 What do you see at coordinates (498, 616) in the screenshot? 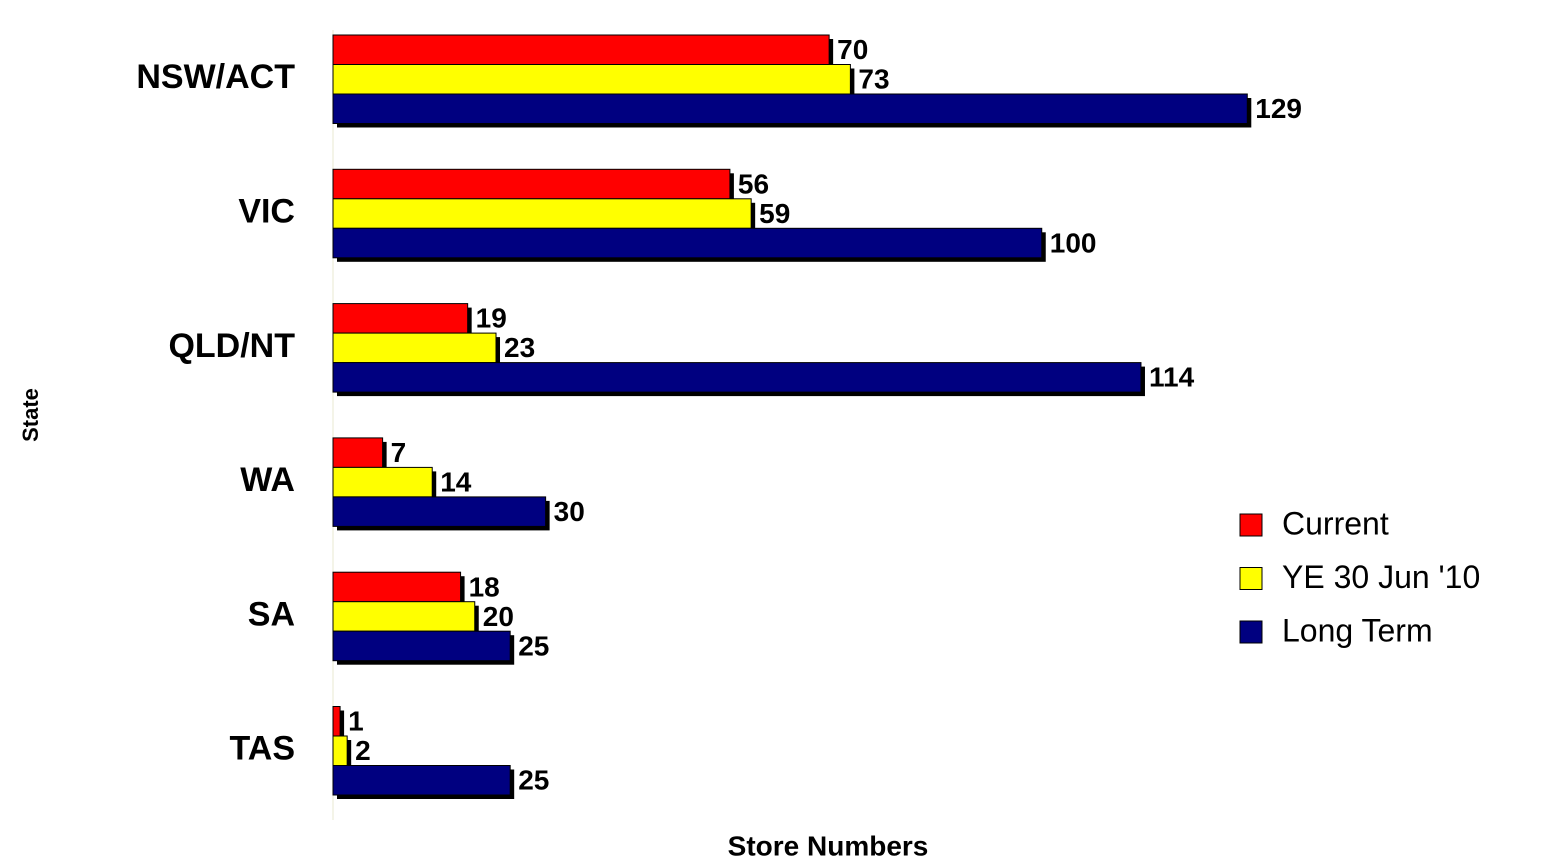
I see `value-label: 20` at bounding box center [498, 616].